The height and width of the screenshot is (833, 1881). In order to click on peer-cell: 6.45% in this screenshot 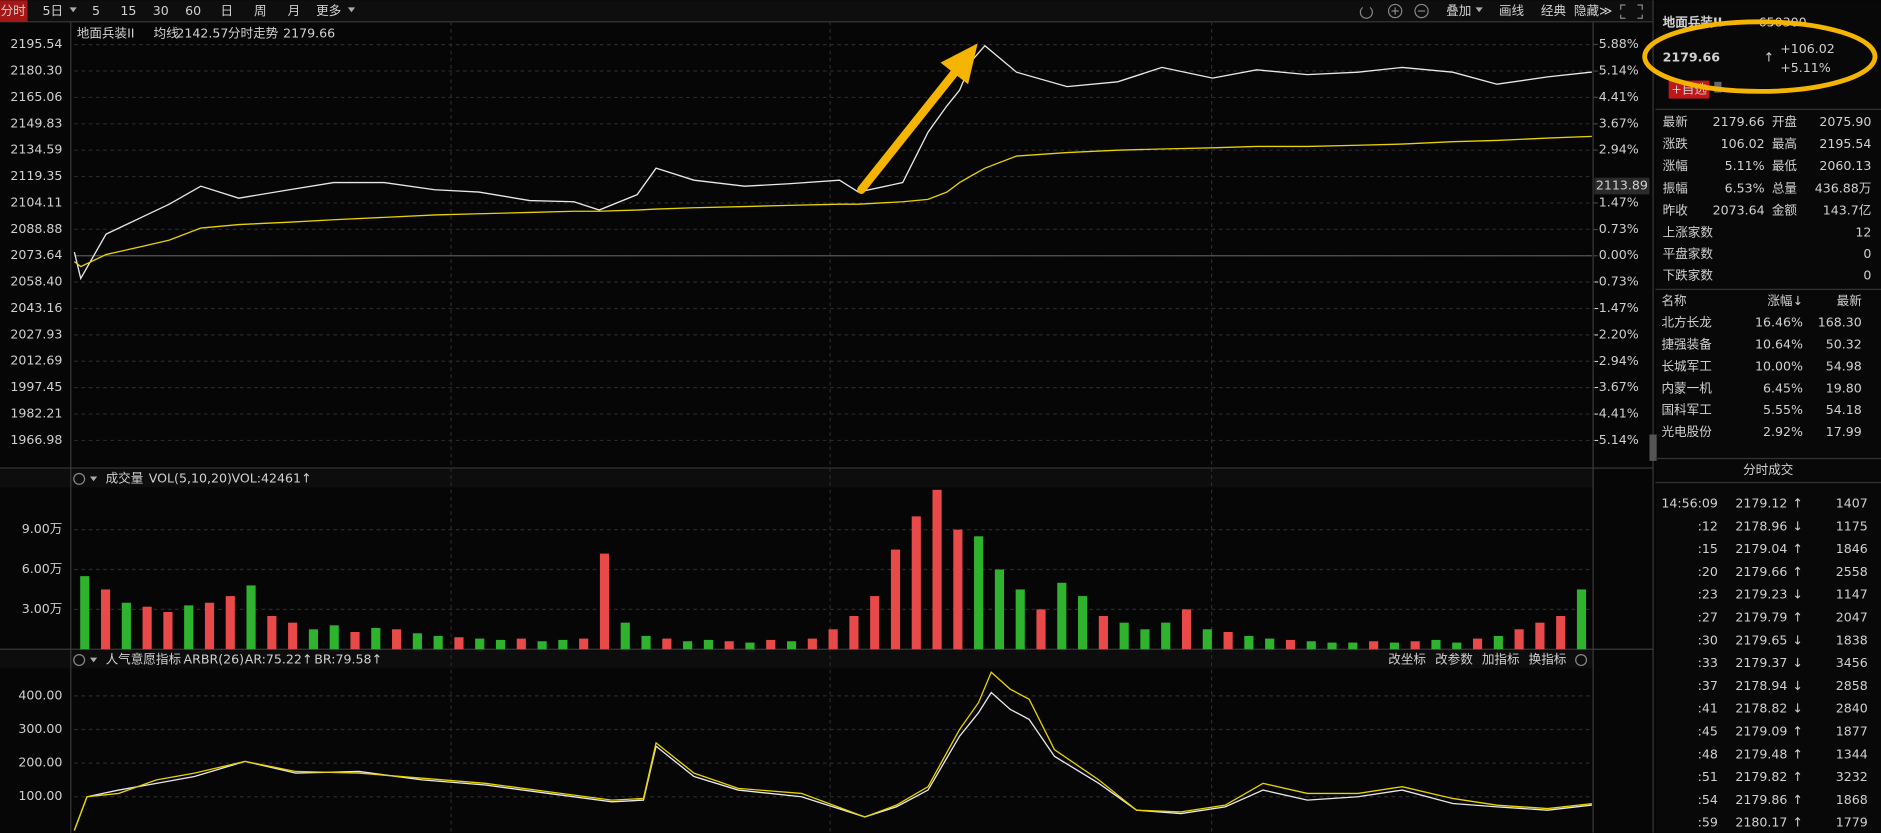, I will do `click(1783, 387)`.